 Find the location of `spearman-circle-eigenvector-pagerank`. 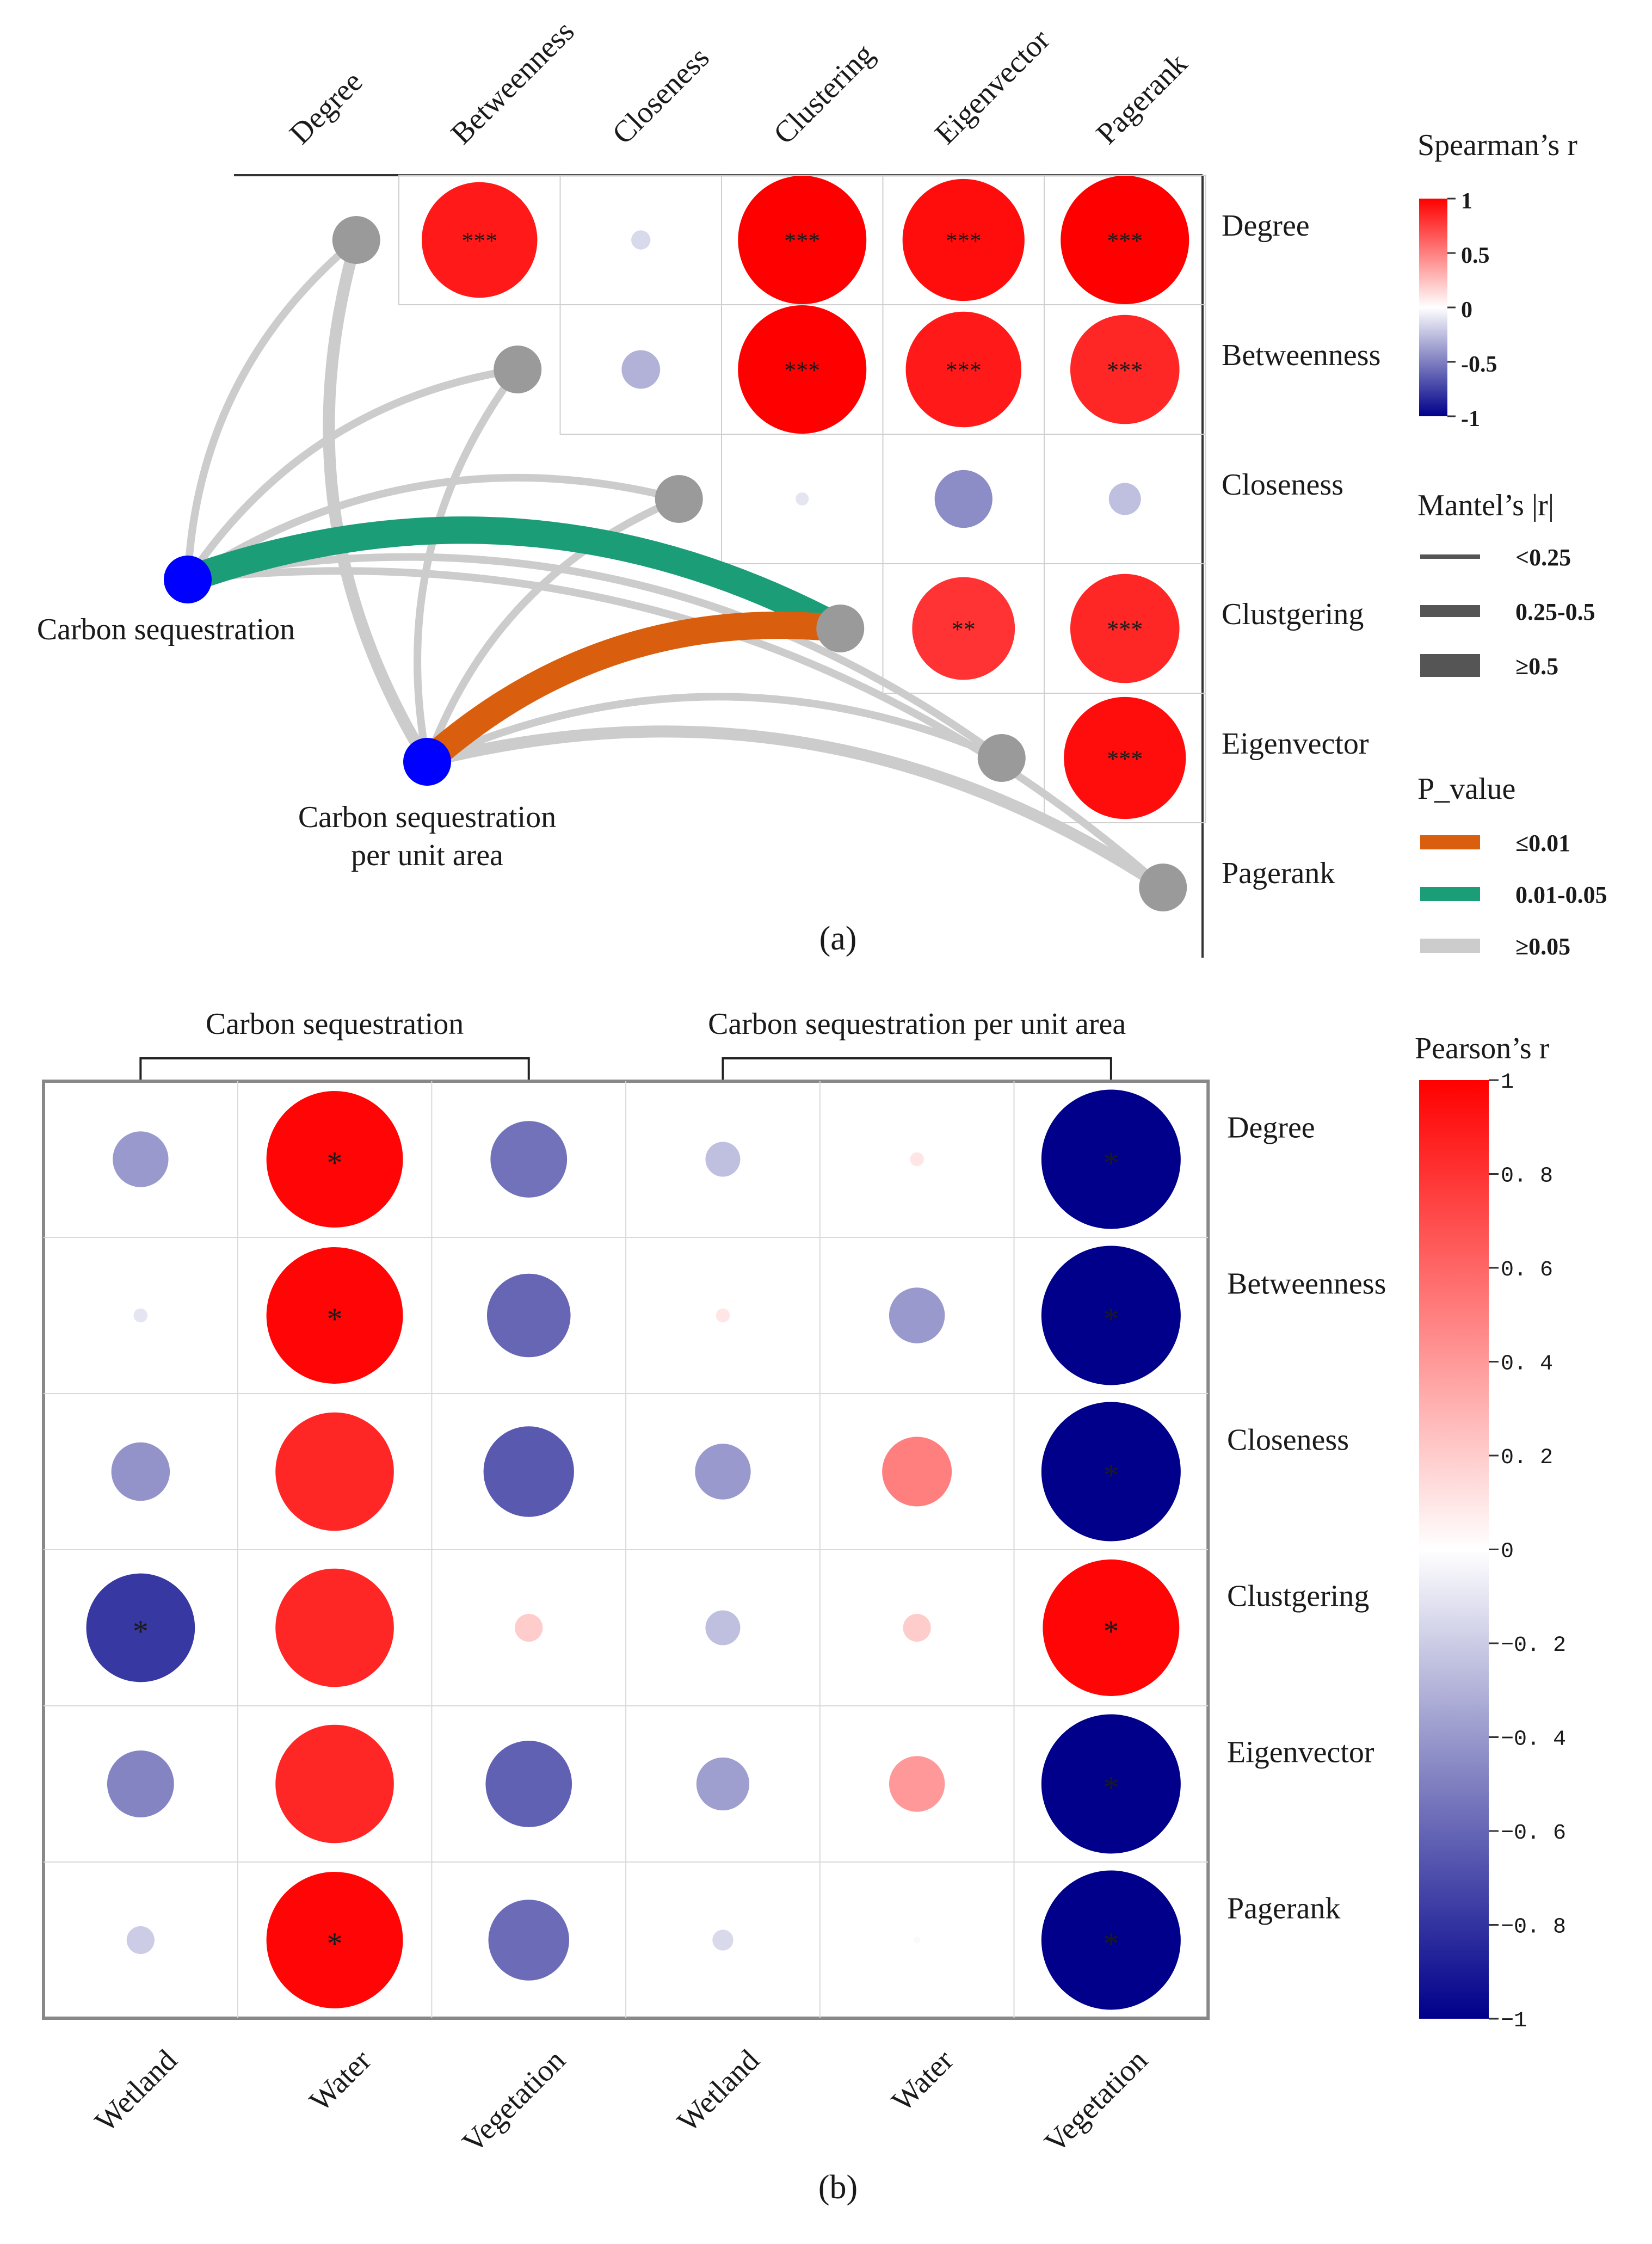

spearman-circle-eigenvector-pagerank is located at coordinates (1125, 757).